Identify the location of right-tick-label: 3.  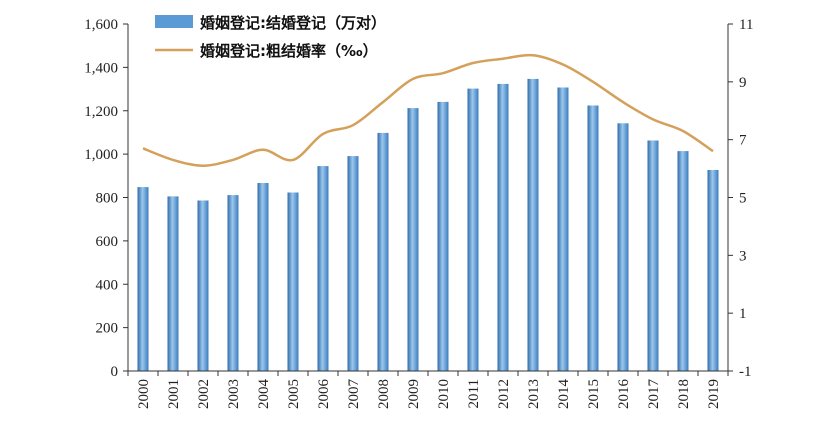
(743, 256).